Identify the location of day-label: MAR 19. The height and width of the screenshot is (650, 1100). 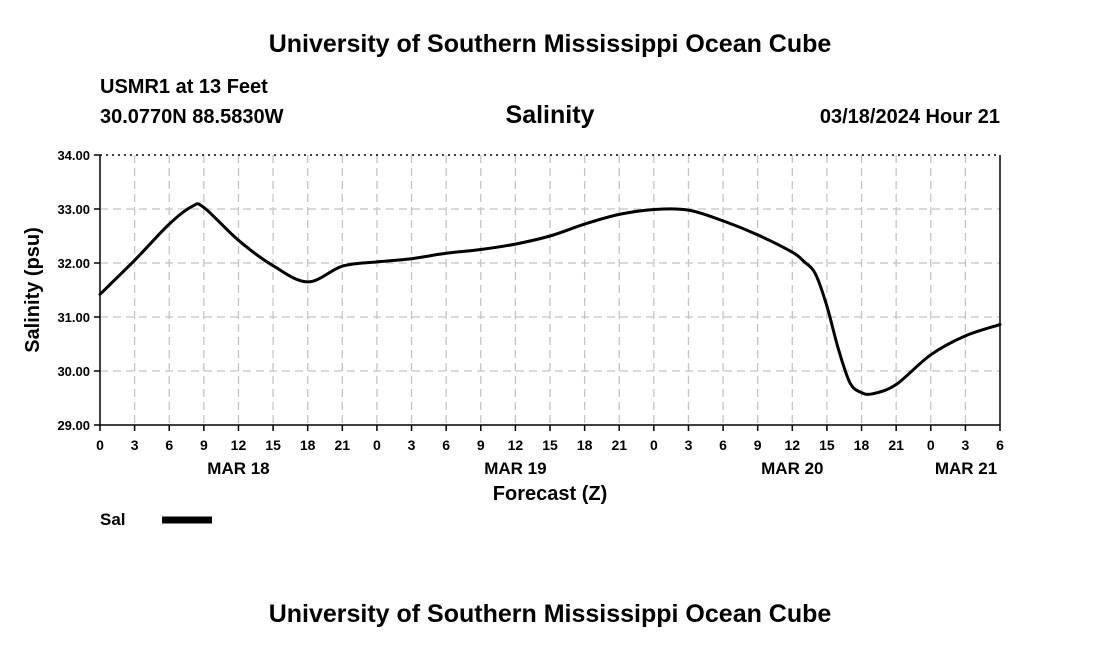
(515, 468).